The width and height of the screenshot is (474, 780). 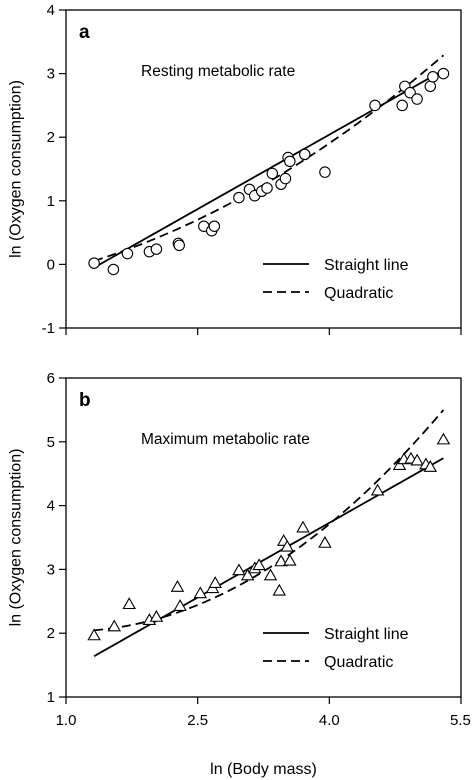 I want to click on panel-b-x-tick-label: 1.0, so click(x=66, y=720).